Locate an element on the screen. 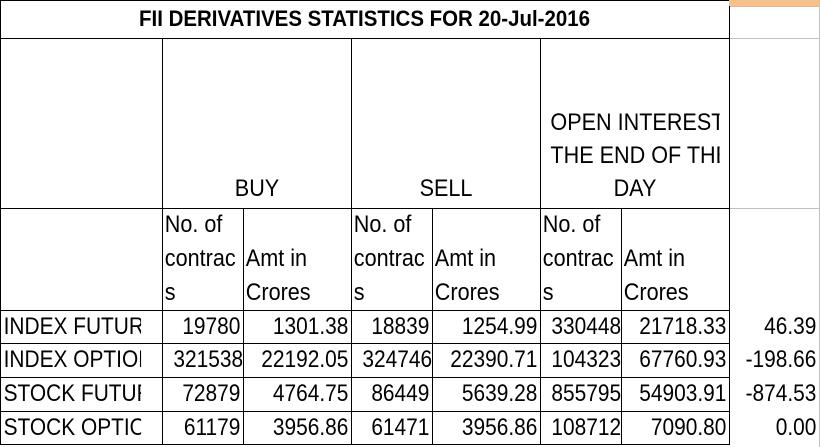 The image size is (820, 447). buy-header: BUY is located at coordinates (257, 188).